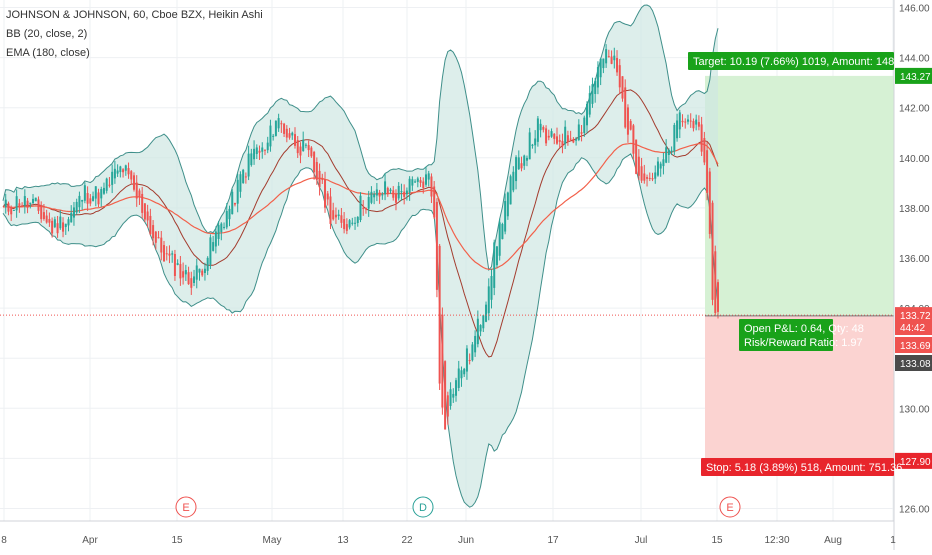  Describe the element at coordinates (914, 9) in the screenshot. I see `price-axis-tick: 146.00` at that location.